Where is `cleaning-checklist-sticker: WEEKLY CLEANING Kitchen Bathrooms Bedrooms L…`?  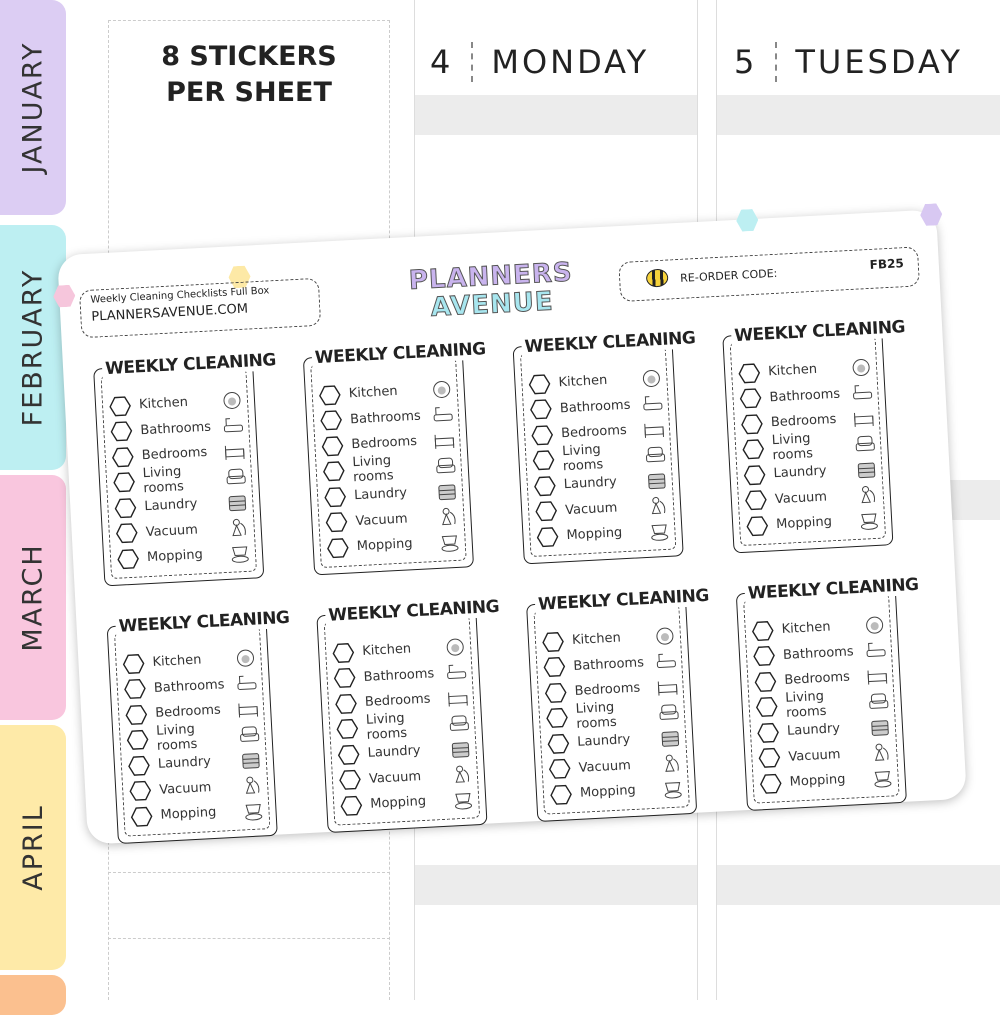
cleaning-checklist-sticker: WEEKLY CLEANING Kitchen Bathrooms Bedrooms L… is located at coordinates (828, 693).